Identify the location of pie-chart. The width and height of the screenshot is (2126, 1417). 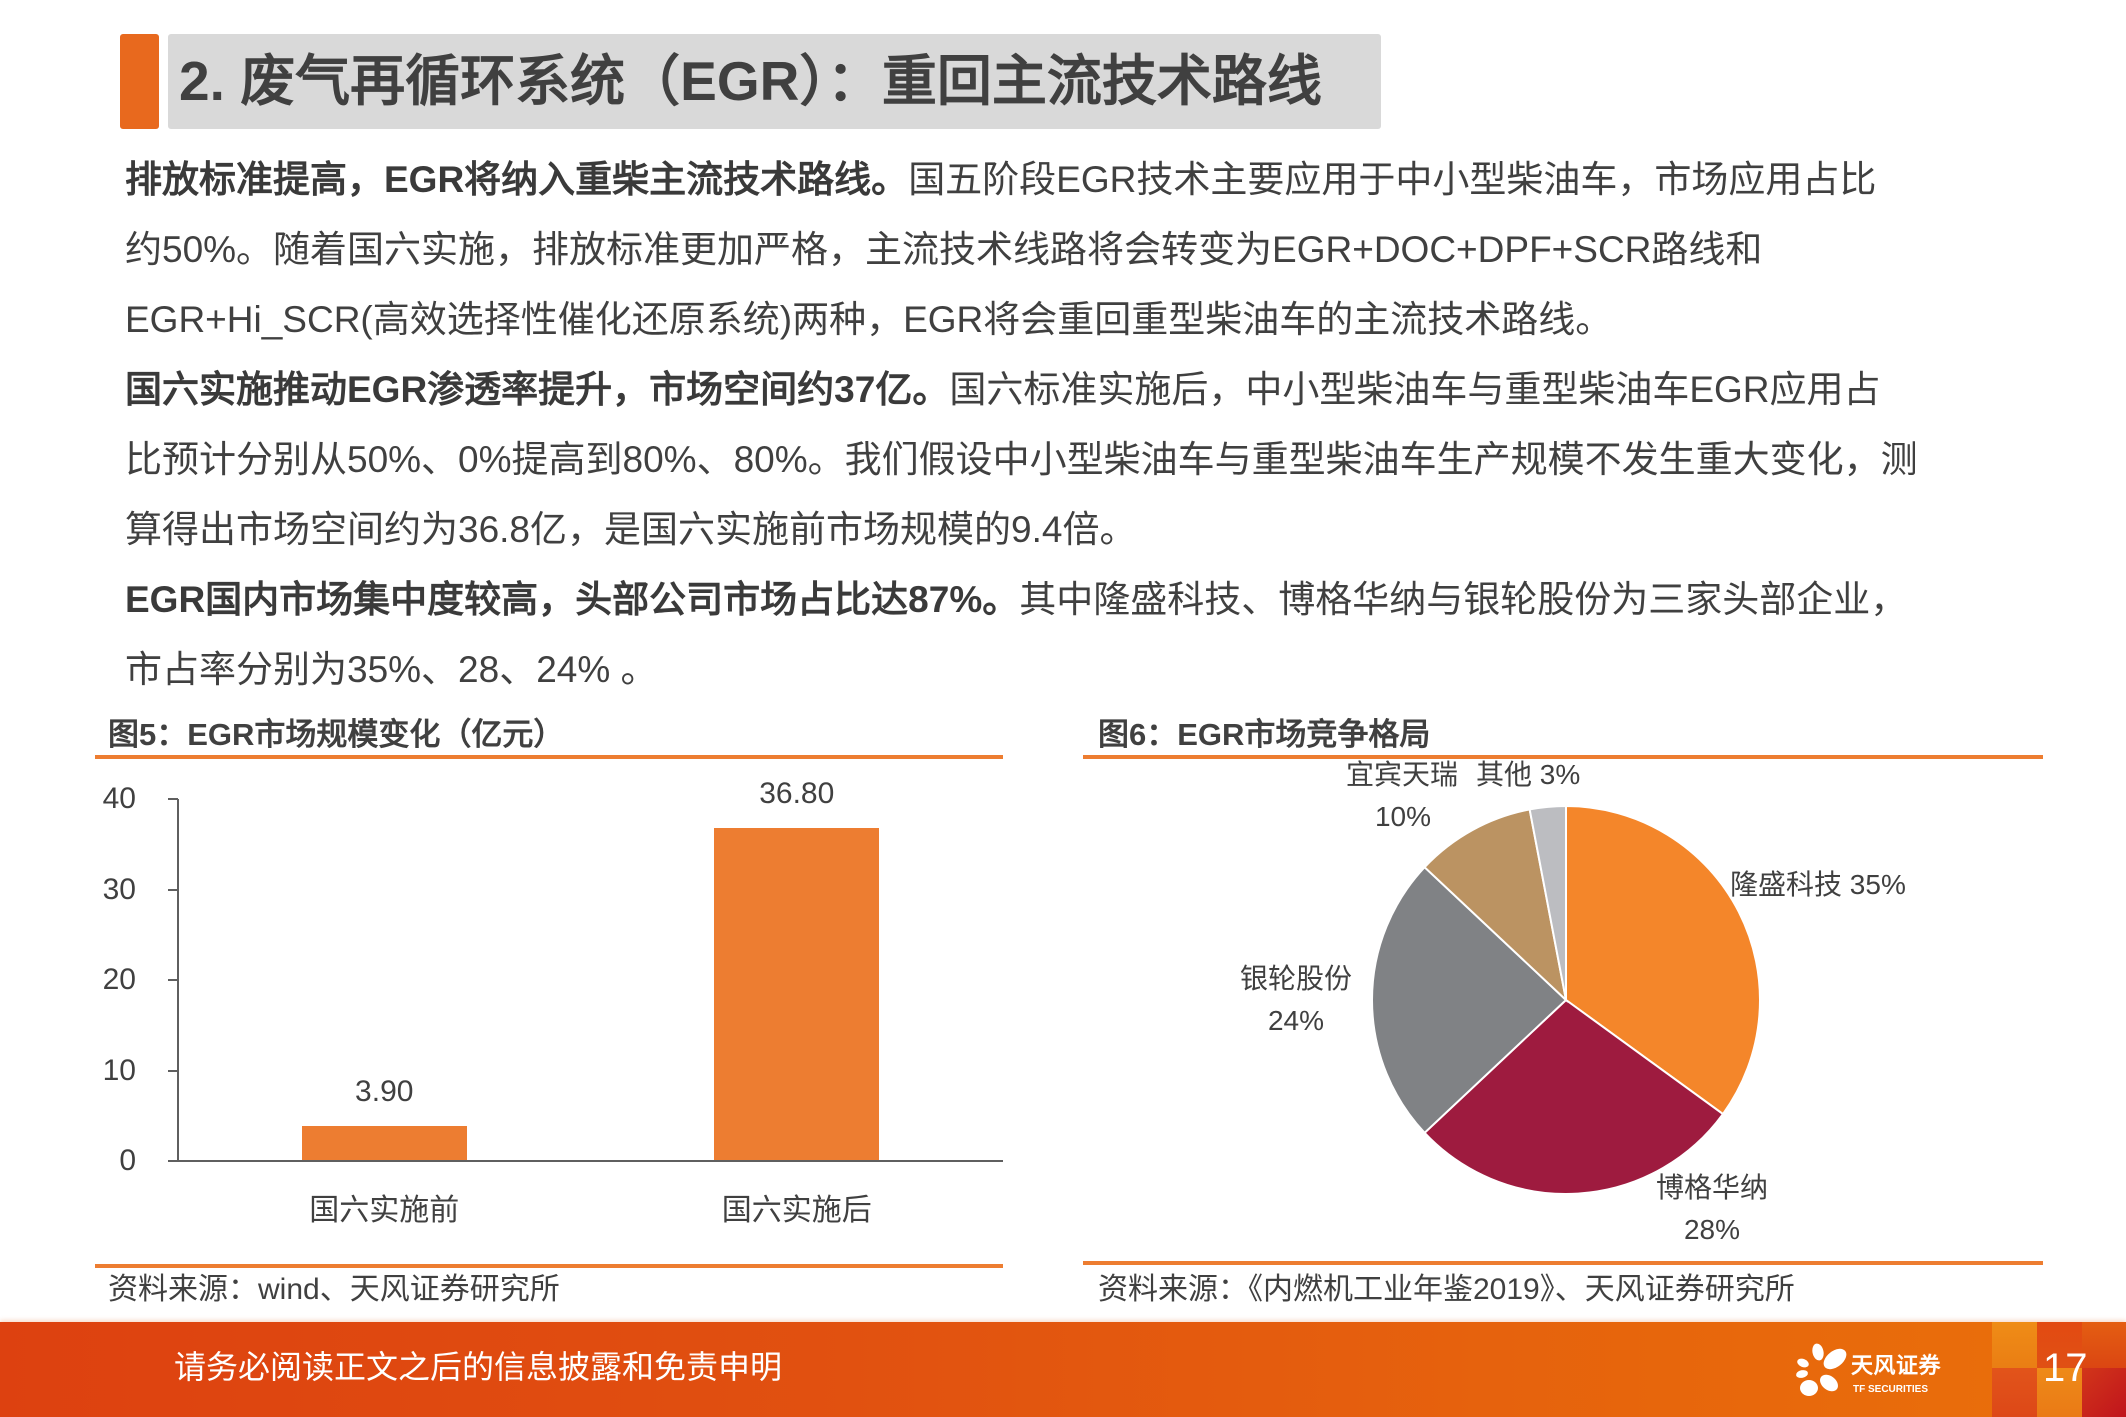
(1566, 1000).